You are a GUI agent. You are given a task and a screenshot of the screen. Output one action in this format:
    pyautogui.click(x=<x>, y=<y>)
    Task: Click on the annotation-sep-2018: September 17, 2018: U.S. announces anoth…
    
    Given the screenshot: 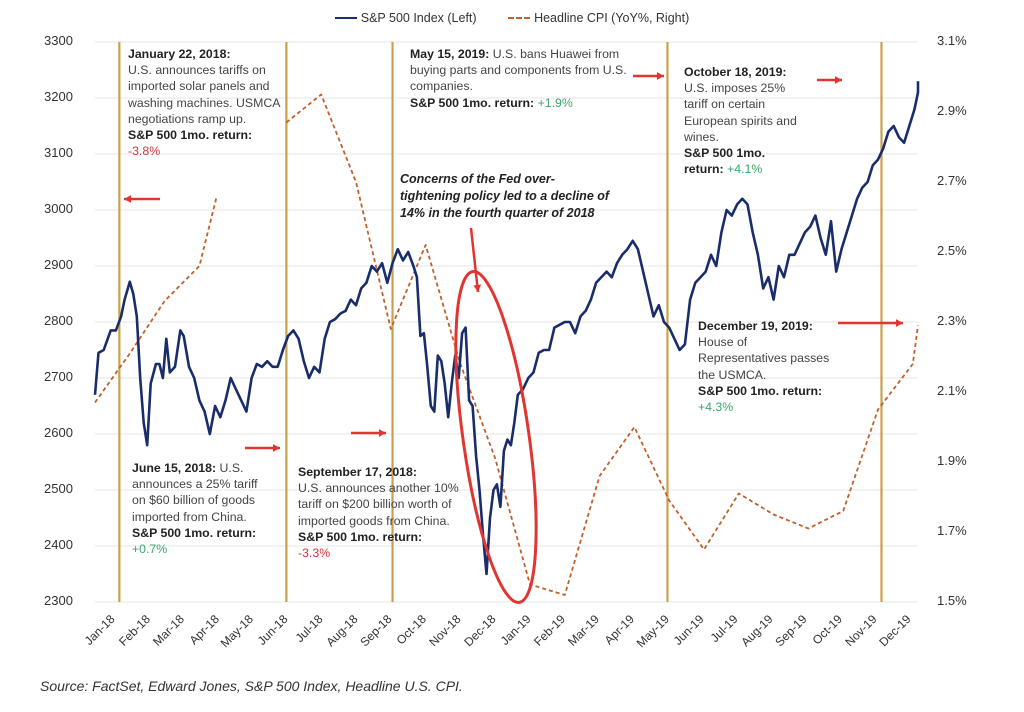 What is the action you would take?
    pyautogui.click(x=378, y=513)
    